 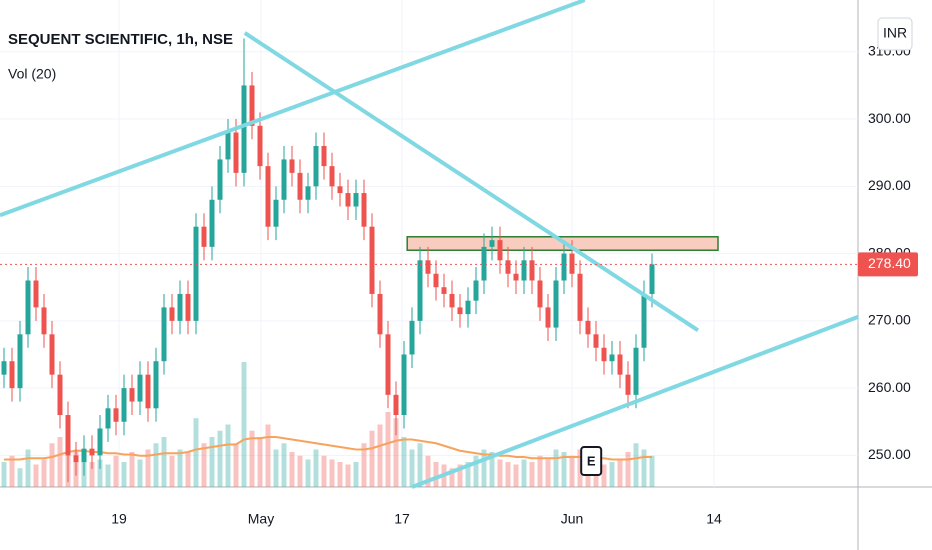 What do you see at coordinates (591, 461) in the screenshot?
I see `event-marker` at bounding box center [591, 461].